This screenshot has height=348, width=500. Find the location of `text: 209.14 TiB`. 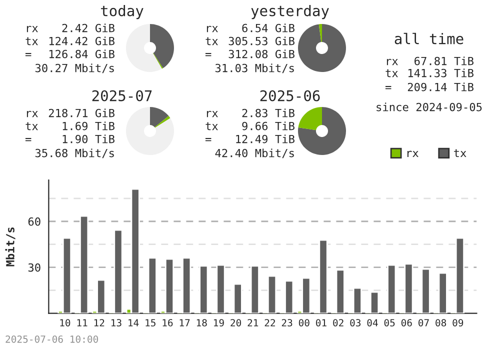

text: 209.14 TiB is located at coordinates (441, 87).